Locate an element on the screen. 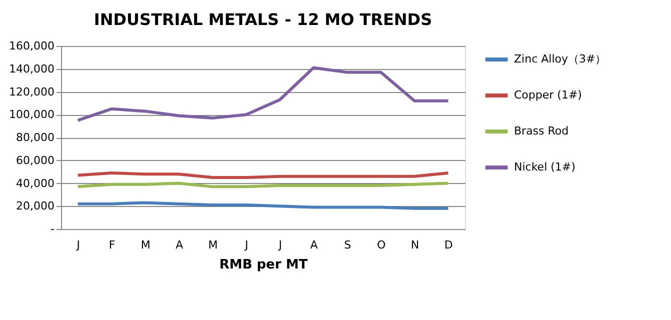 This screenshot has width=671, height=320. y-tick-label: 40,000 is located at coordinates (35, 183).